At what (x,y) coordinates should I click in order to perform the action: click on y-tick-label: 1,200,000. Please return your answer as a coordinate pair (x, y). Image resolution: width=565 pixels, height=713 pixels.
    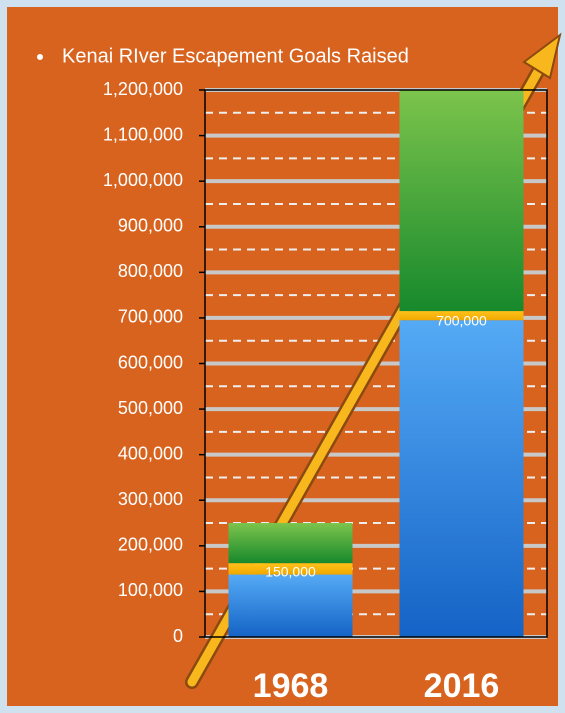
    Looking at the image, I should click on (143, 89).